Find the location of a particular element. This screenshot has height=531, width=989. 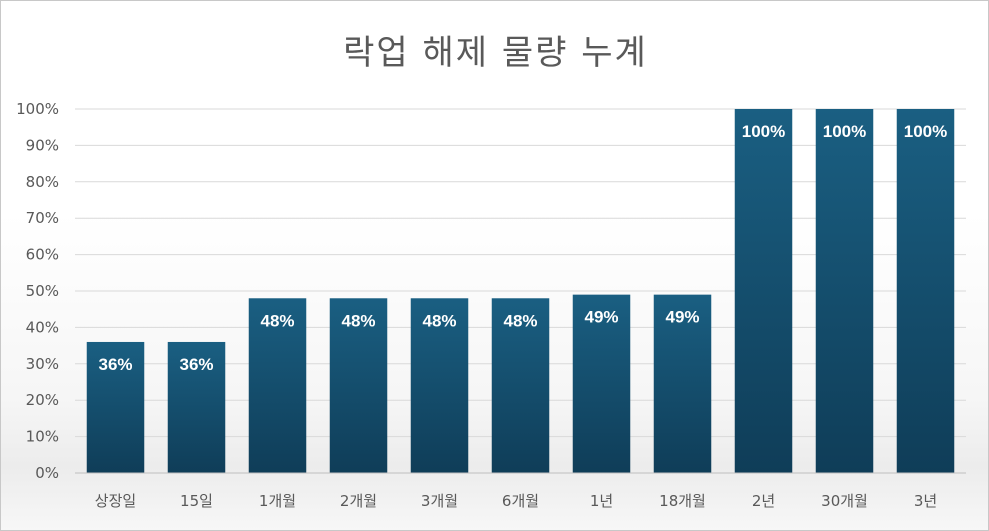

y-tick-label: 70% is located at coordinates (42, 218).